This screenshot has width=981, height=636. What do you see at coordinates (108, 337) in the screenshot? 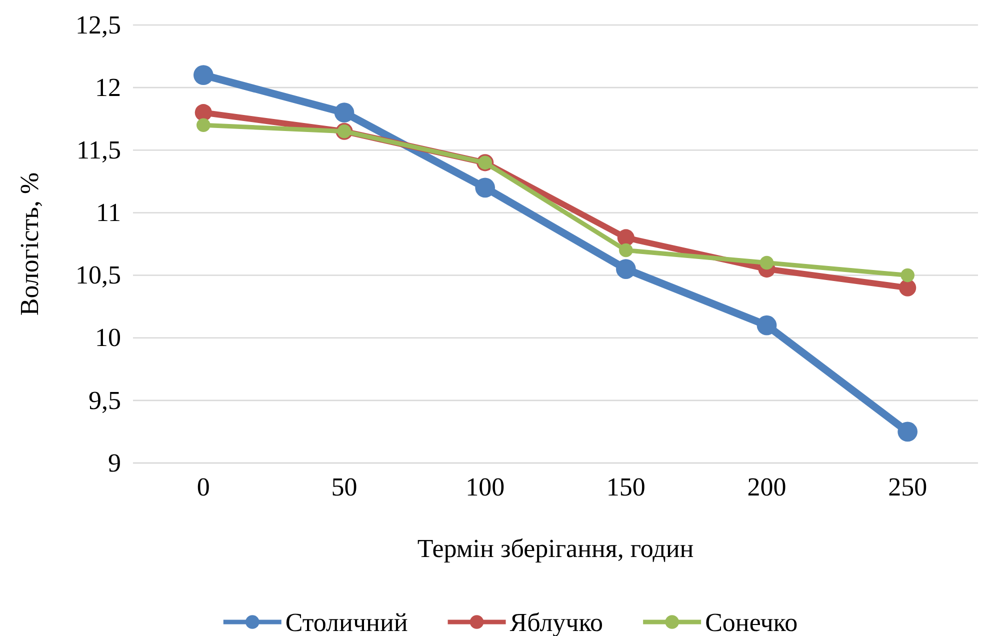
I see `y-tick-label: 10` at bounding box center [108, 337].